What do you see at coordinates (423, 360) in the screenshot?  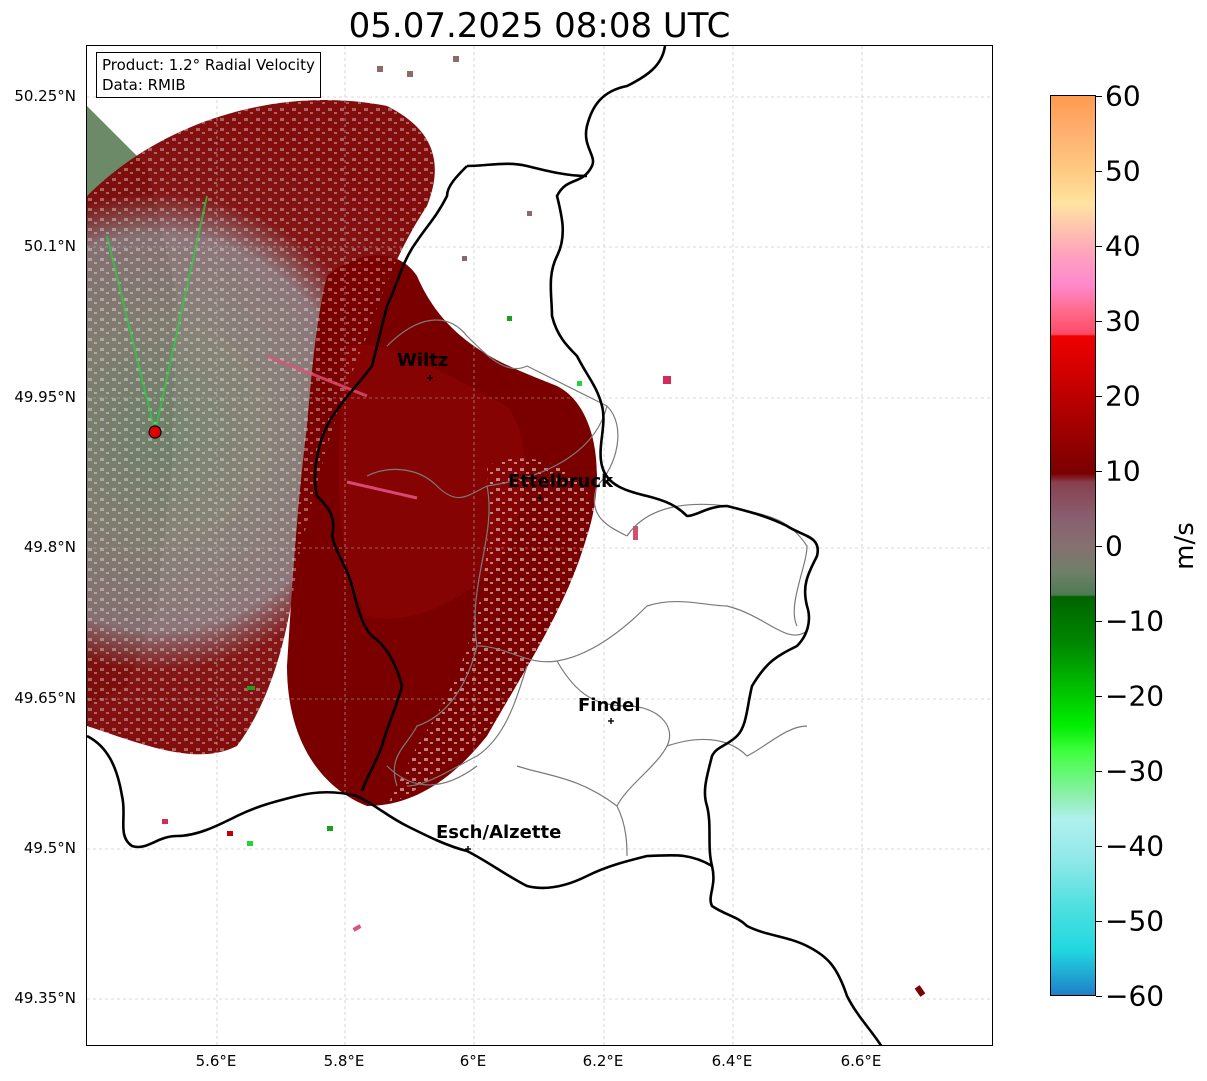 I see `city-label-wiltz: Wiltz` at bounding box center [423, 360].